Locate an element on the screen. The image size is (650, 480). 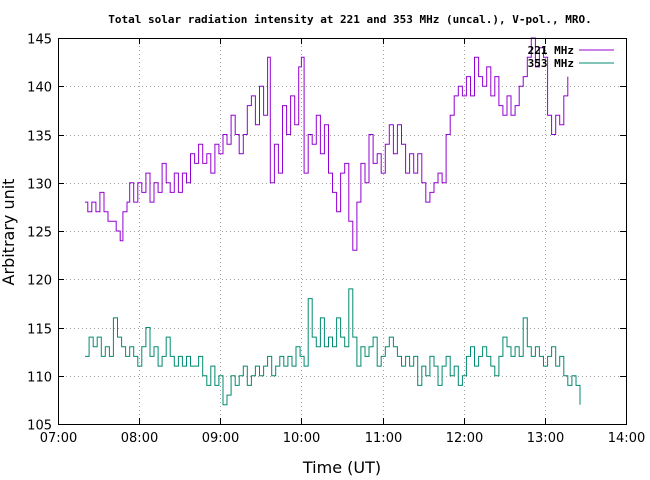
legend-label: 221 MHz is located at coordinates (551, 50).